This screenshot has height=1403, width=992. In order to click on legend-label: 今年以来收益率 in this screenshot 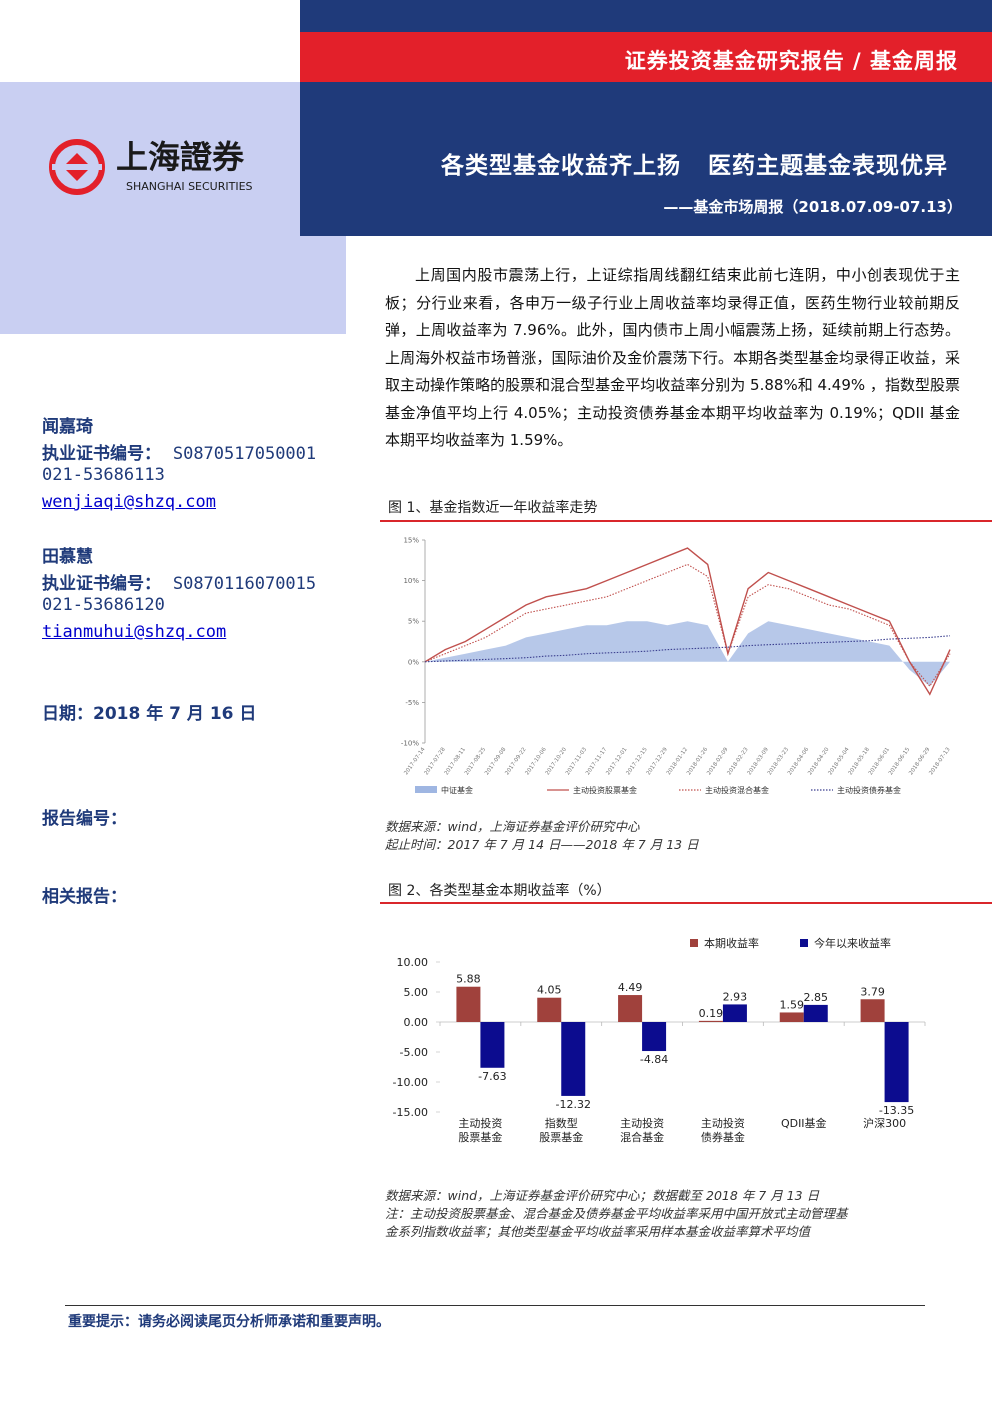, I will do `click(852, 943)`.